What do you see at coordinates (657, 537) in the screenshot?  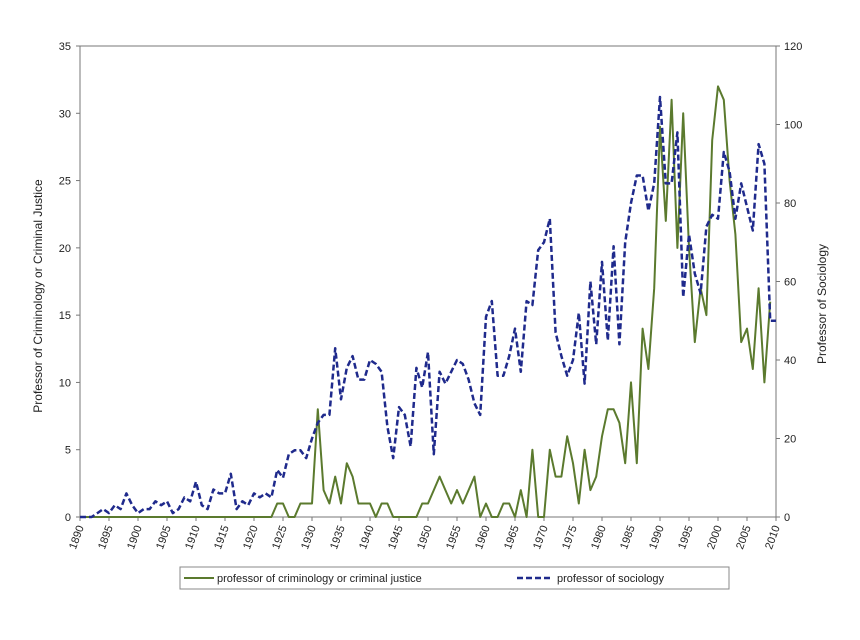 I see `x-axis-tick-label: 1990` at bounding box center [657, 537].